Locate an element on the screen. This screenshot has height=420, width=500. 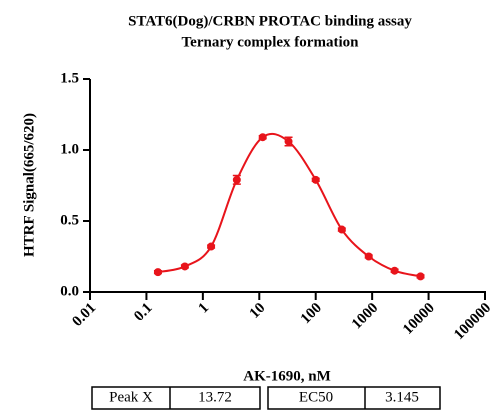
x-tick-label: 100 is located at coordinates (311, 313).